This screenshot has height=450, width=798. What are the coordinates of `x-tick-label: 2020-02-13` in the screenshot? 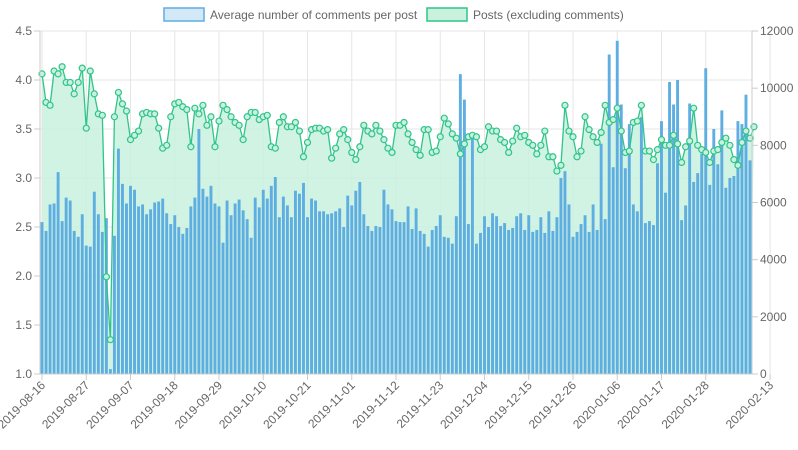 It's located at (750, 405).